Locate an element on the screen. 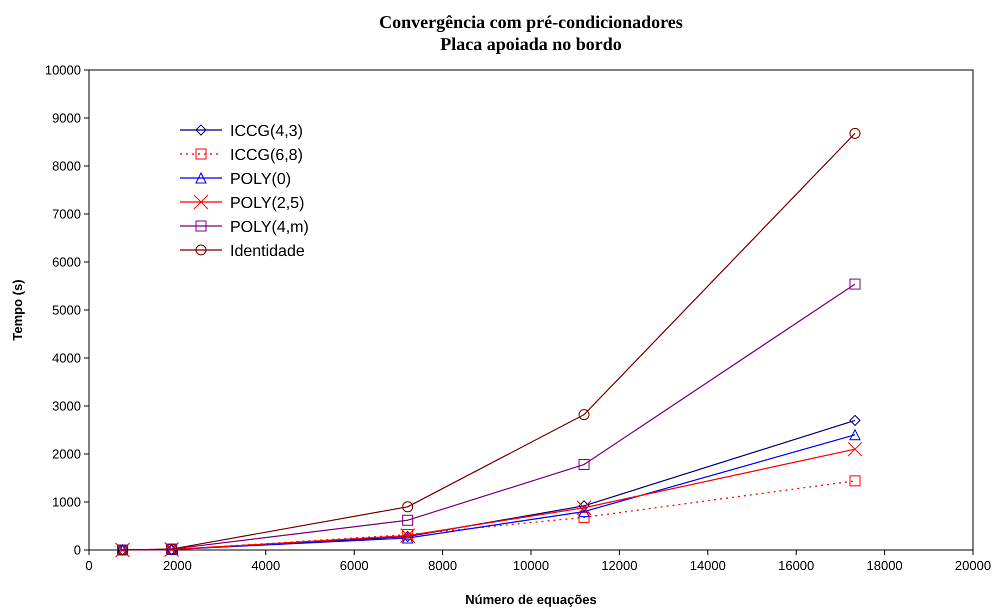 The image size is (994, 608). x-tick-label: 12000 is located at coordinates (619, 565).